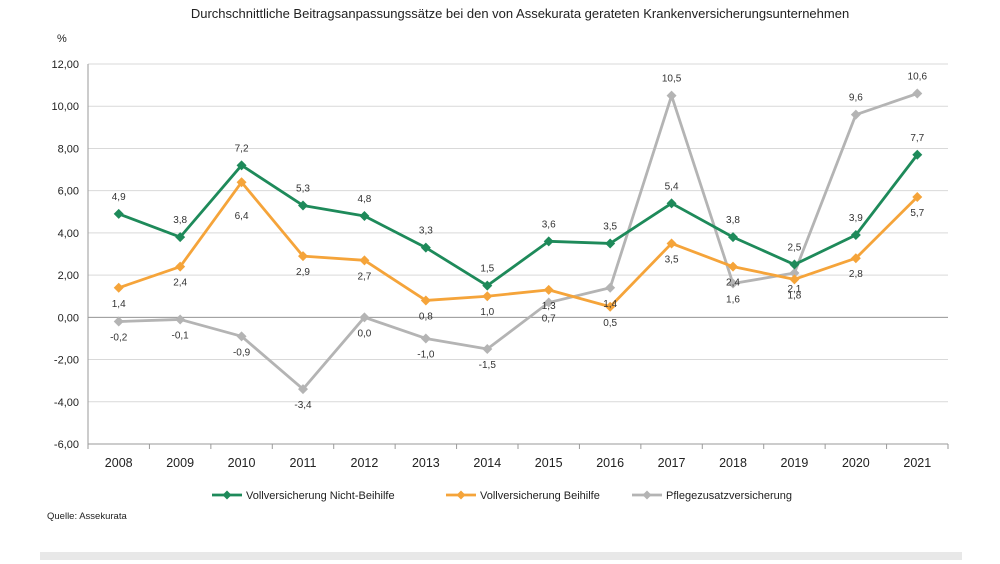 Image resolution: width=1000 pixels, height=564 pixels. Describe the element at coordinates (68, 149) in the screenshot. I see `y-tick-label: 8,00` at that location.